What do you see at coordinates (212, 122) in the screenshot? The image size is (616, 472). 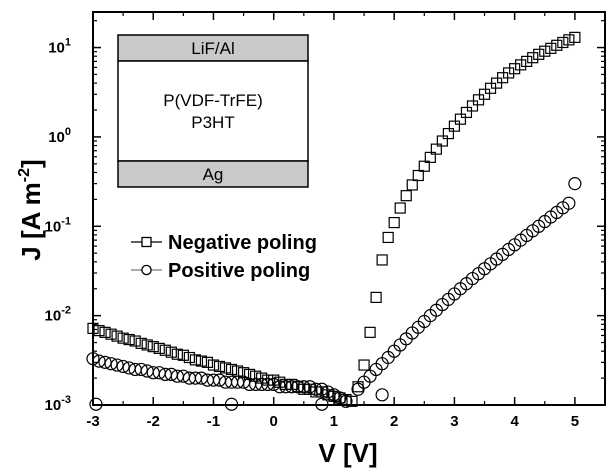 I see `inset-middle-label-line2: P3HT` at bounding box center [212, 122].